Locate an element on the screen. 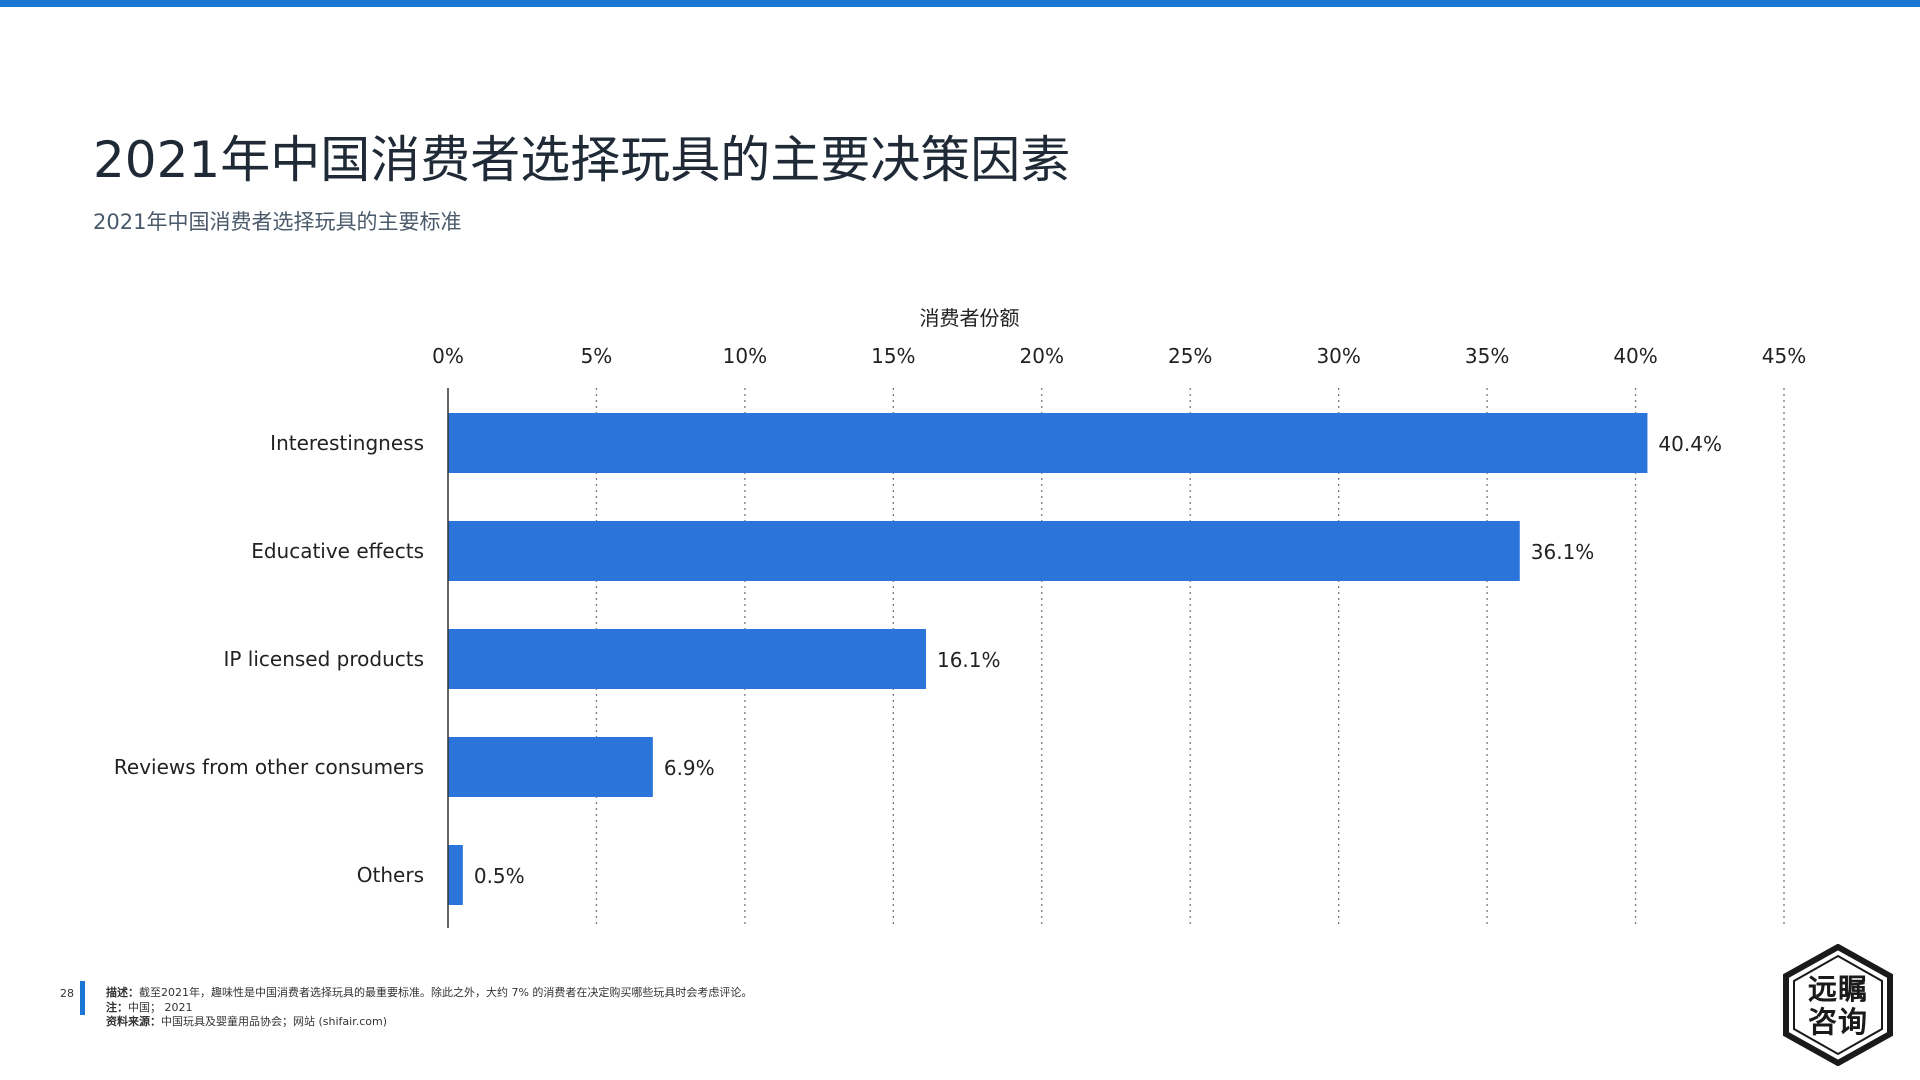 This screenshot has height=1080, width=1920. footer-accent-bar is located at coordinates (82, 998).